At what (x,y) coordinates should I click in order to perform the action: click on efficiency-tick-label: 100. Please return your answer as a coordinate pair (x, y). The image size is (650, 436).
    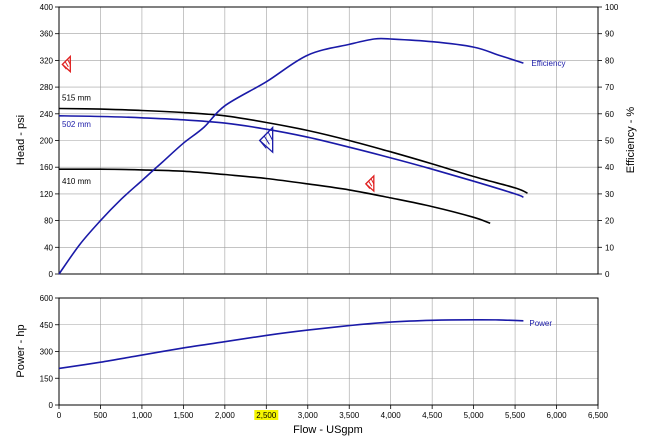
    Looking at the image, I should click on (612, 7).